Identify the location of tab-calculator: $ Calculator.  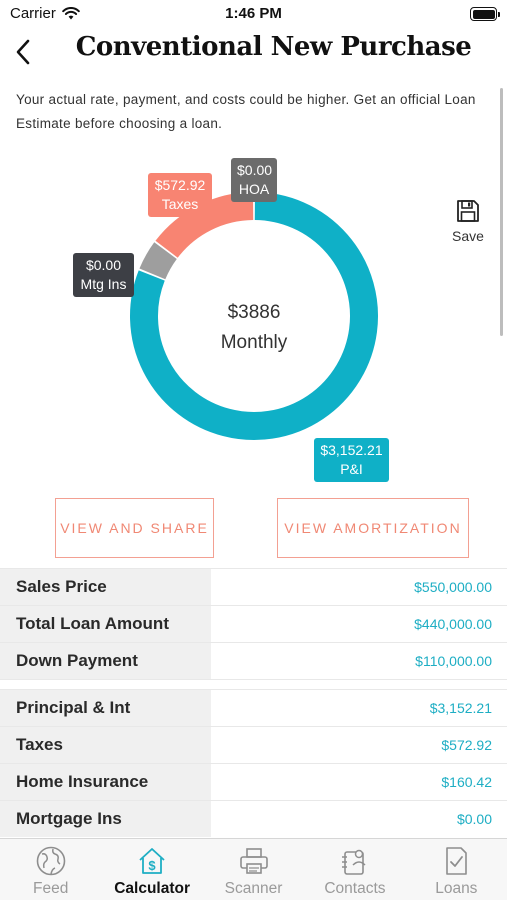
(151, 869).